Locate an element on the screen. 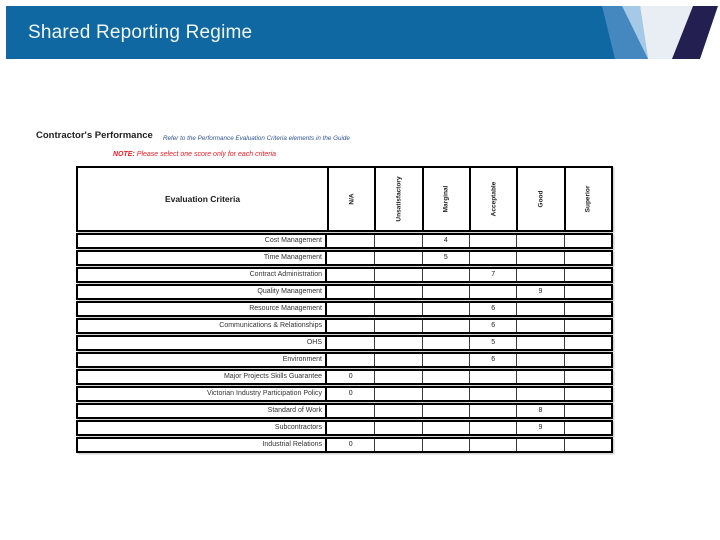  criteria-header-label: Evaluation Criteria is located at coordinates (202, 199).